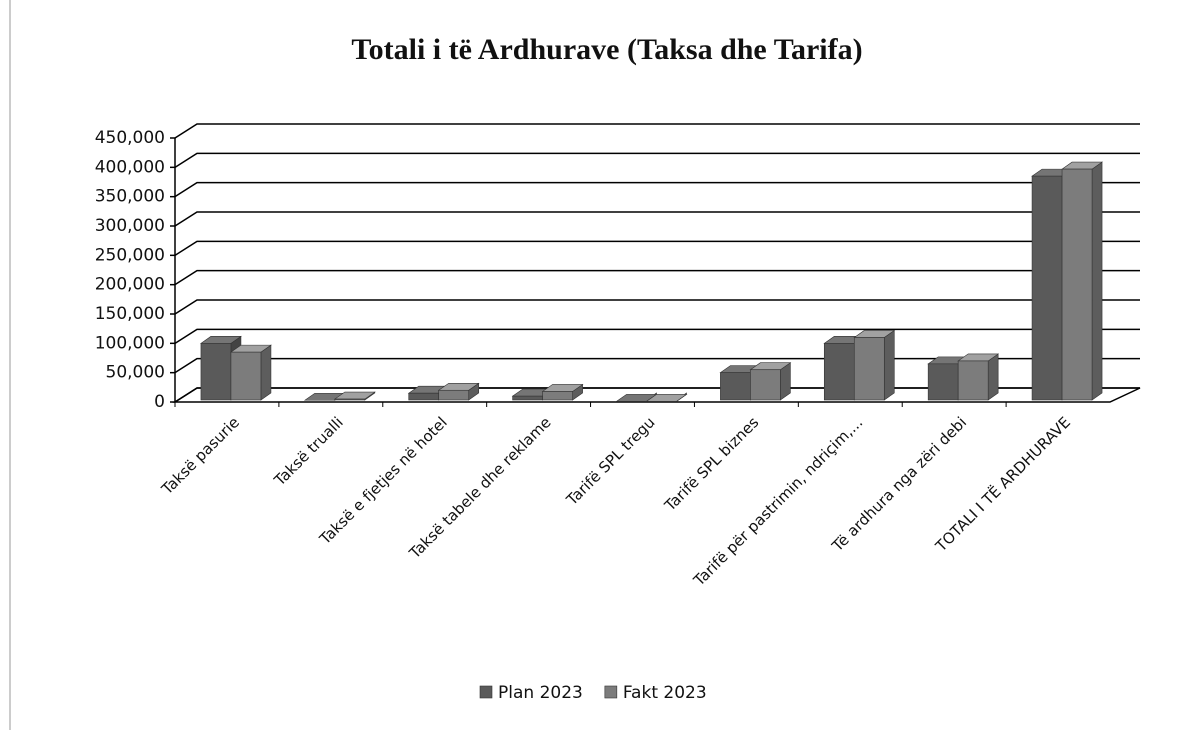 The height and width of the screenshot is (730, 1204). Describe the element at coordinates (130, 226) in the screenshot. I see `y-tick-label: 300,000` at that location.